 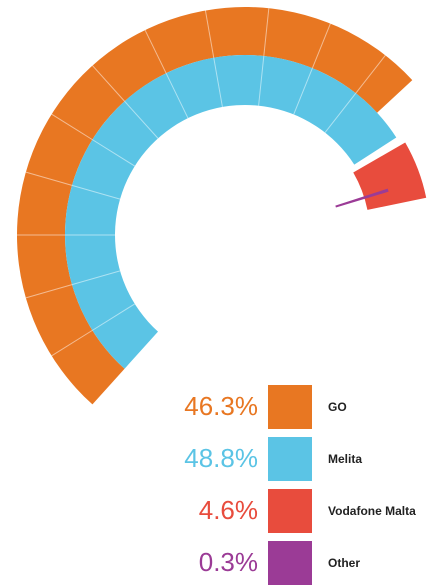 I want to click on legend-label: GO, so click(x=337, y=407).